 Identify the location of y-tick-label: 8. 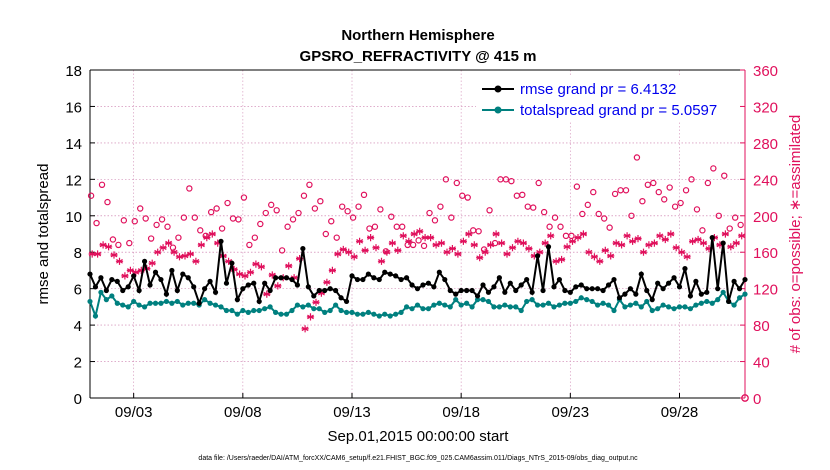
(78, 253).